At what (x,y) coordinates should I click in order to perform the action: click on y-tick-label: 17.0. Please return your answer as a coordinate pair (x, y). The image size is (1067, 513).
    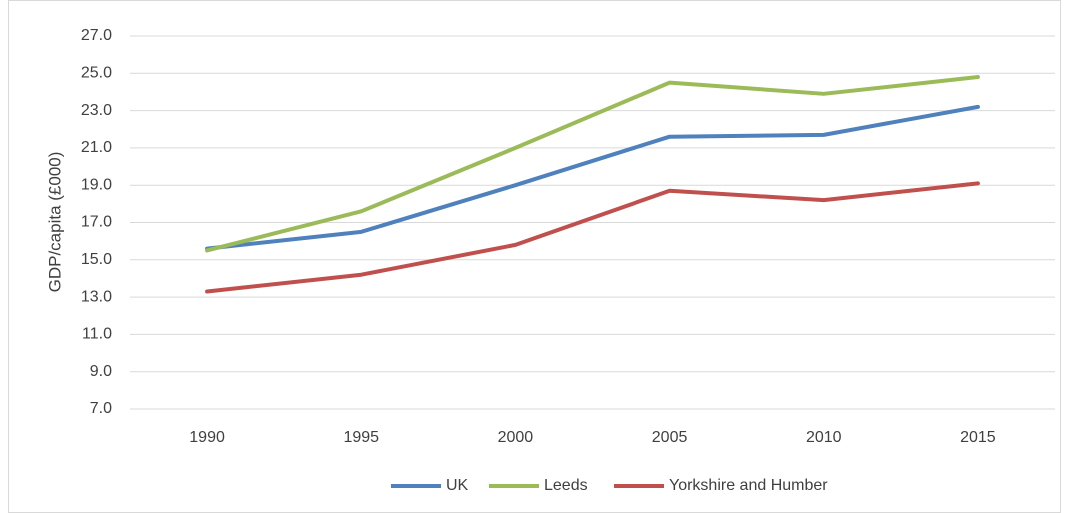
    Looking at the image, I should click on (96, 222).